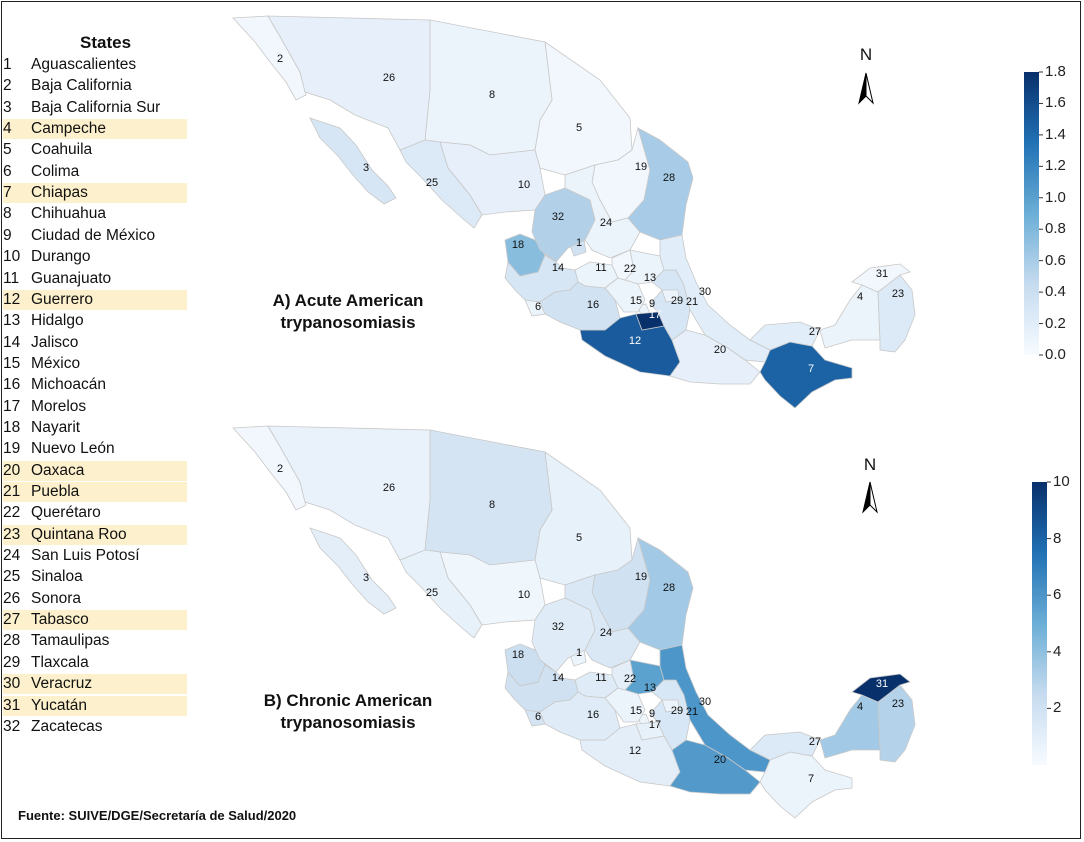  Describe the element at coordinates (12, 534) in the screenshot. I see `legend-state-number: 23` at that location.